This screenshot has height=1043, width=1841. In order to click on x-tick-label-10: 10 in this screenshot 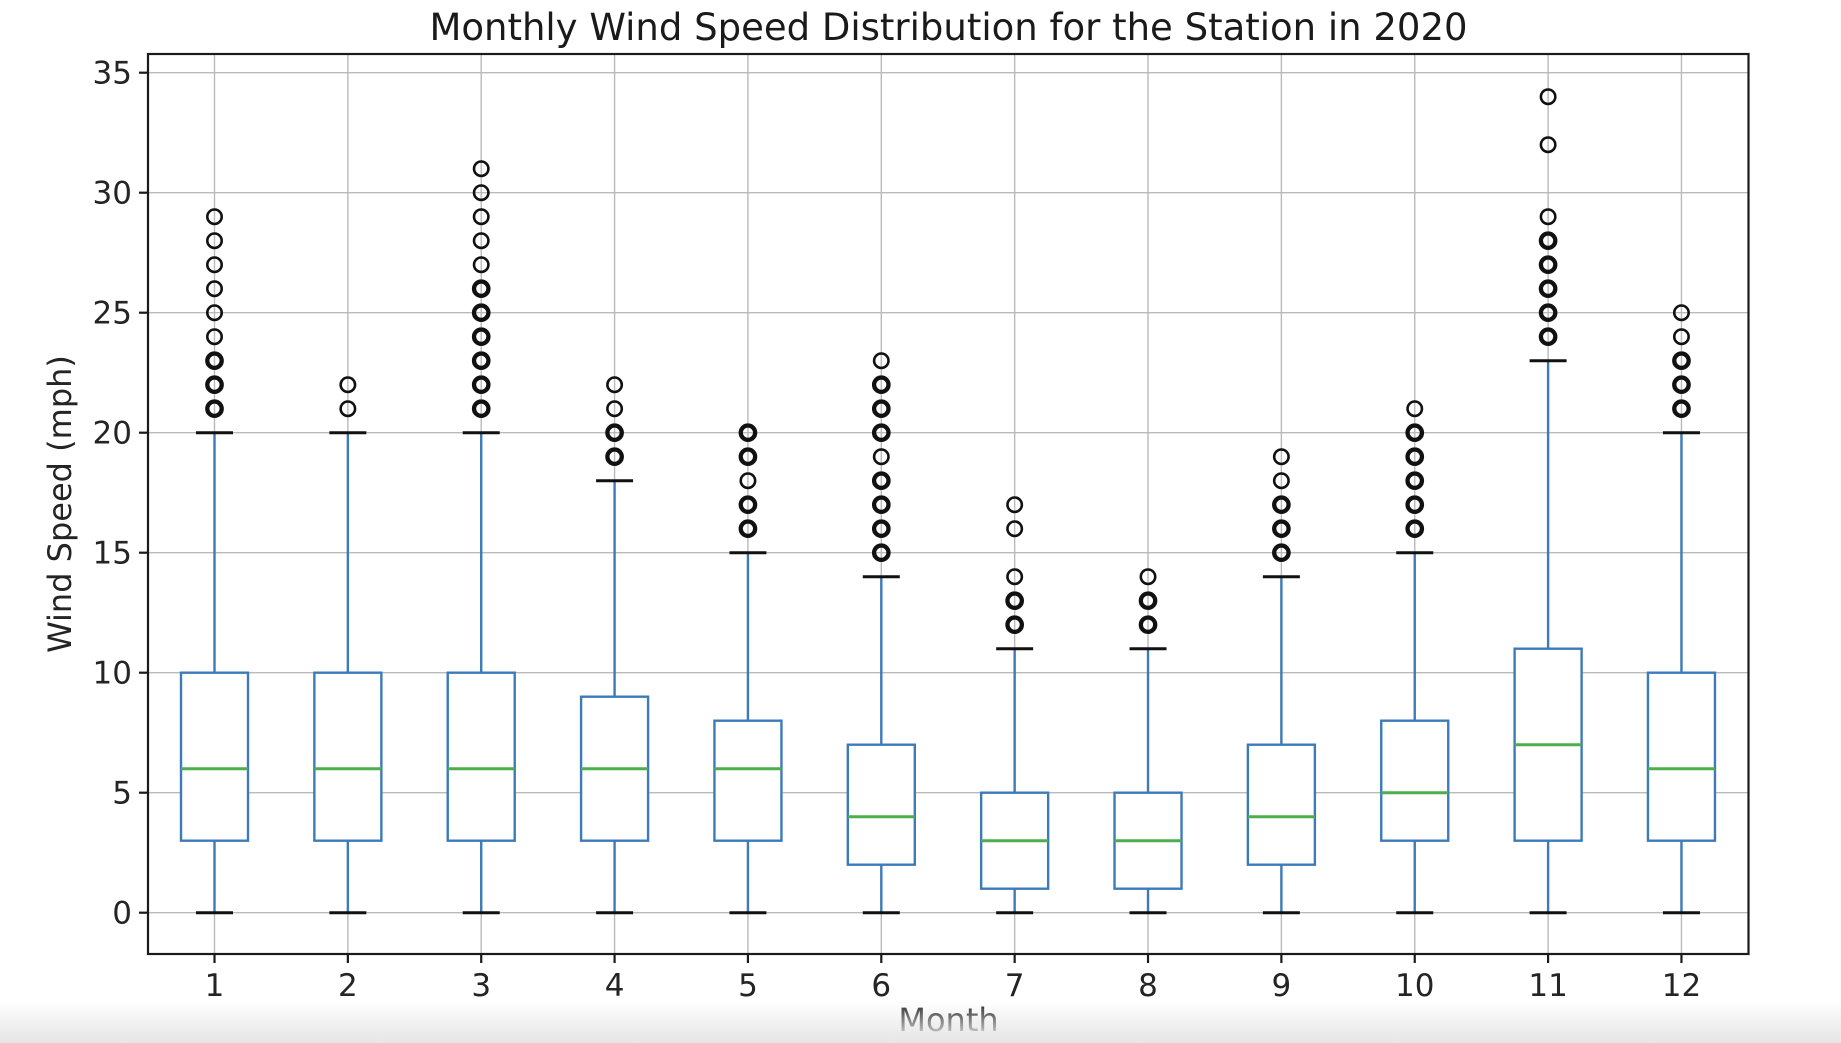, I will do `click(1414, 986)`.